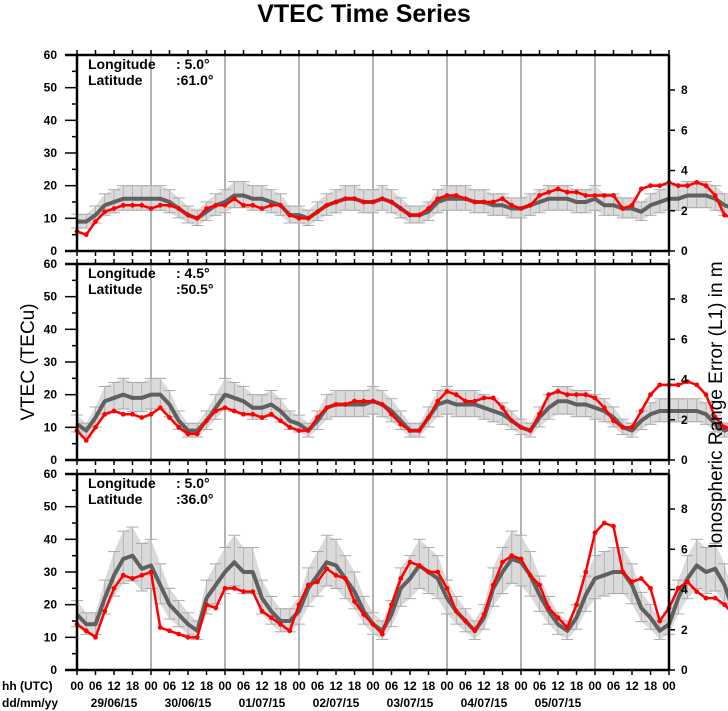 Image resolution: width=728 pixels, height=711 pixels. What do you see at coordinates (684, 211) in the screenshot?
I see `right-y-tick-label: 2` at bounding box center [684, 211].